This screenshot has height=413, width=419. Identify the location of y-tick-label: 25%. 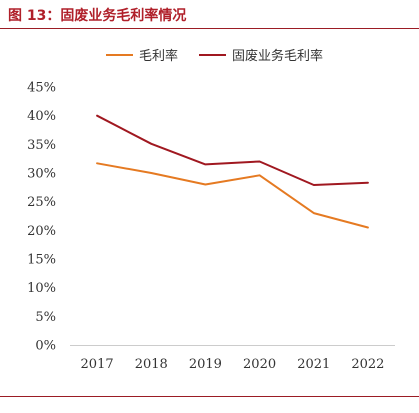
(41, 202).